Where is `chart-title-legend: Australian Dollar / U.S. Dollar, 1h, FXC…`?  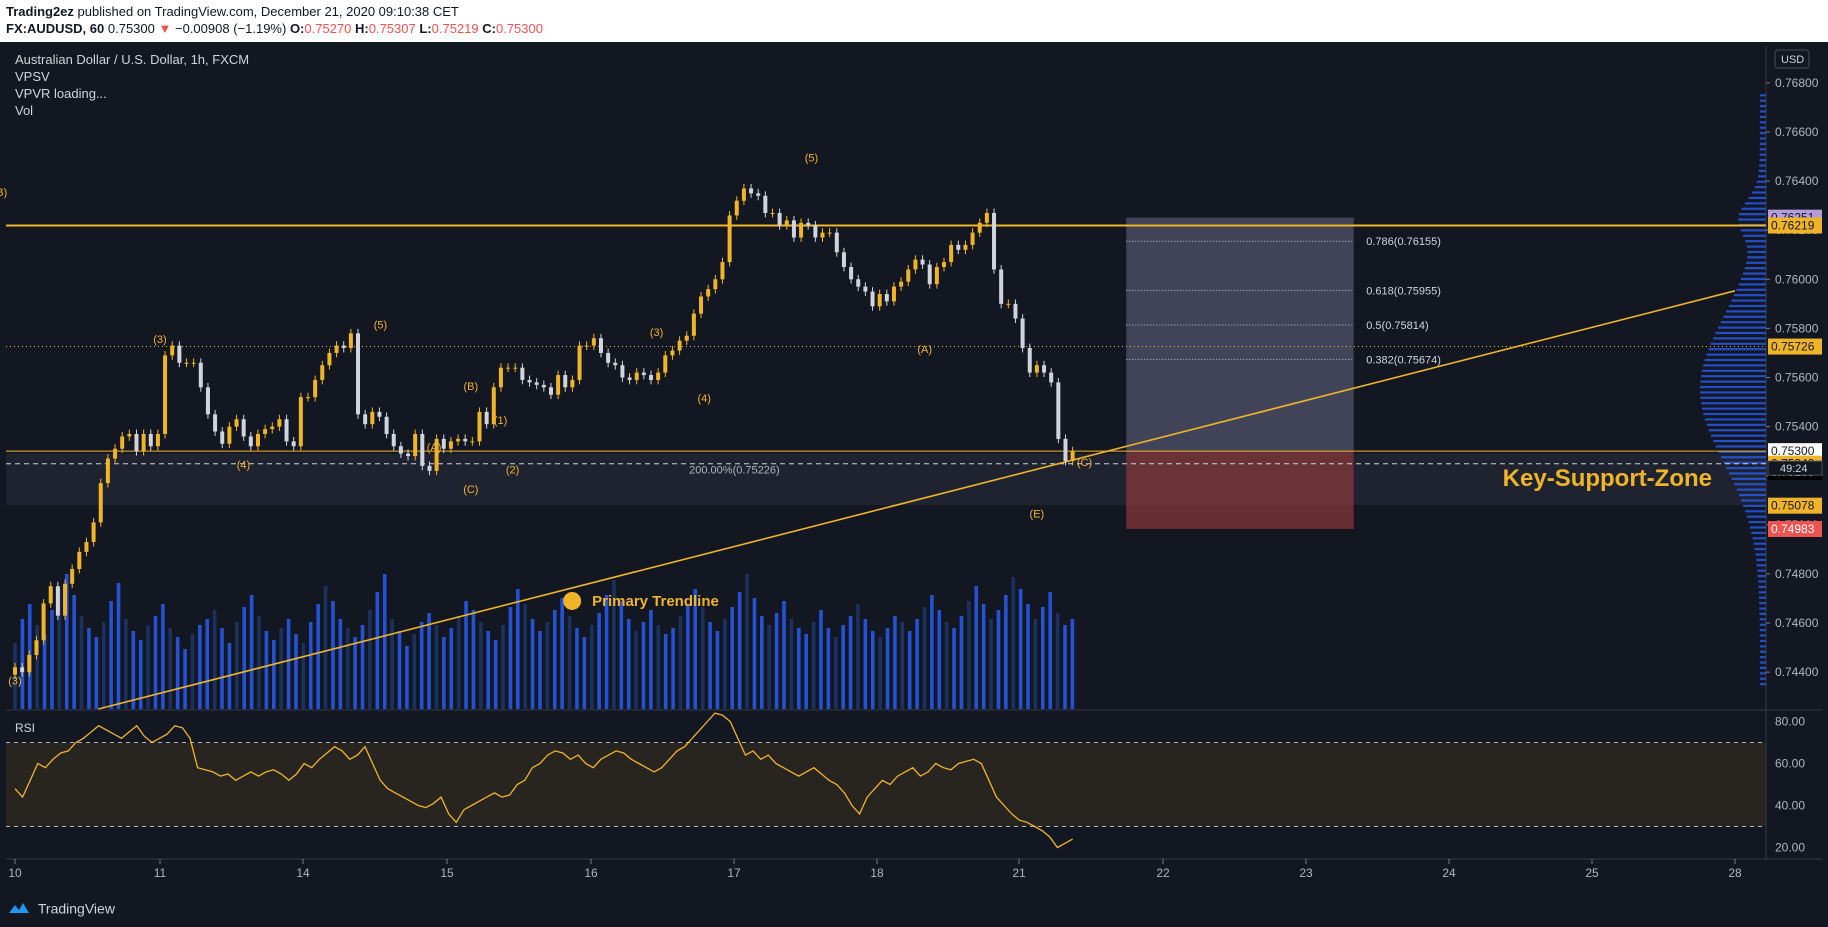
chart-title-legend: Australian Dollar / U.S. Dollar, 1h, FXC… is located at coordinates (132, 59).